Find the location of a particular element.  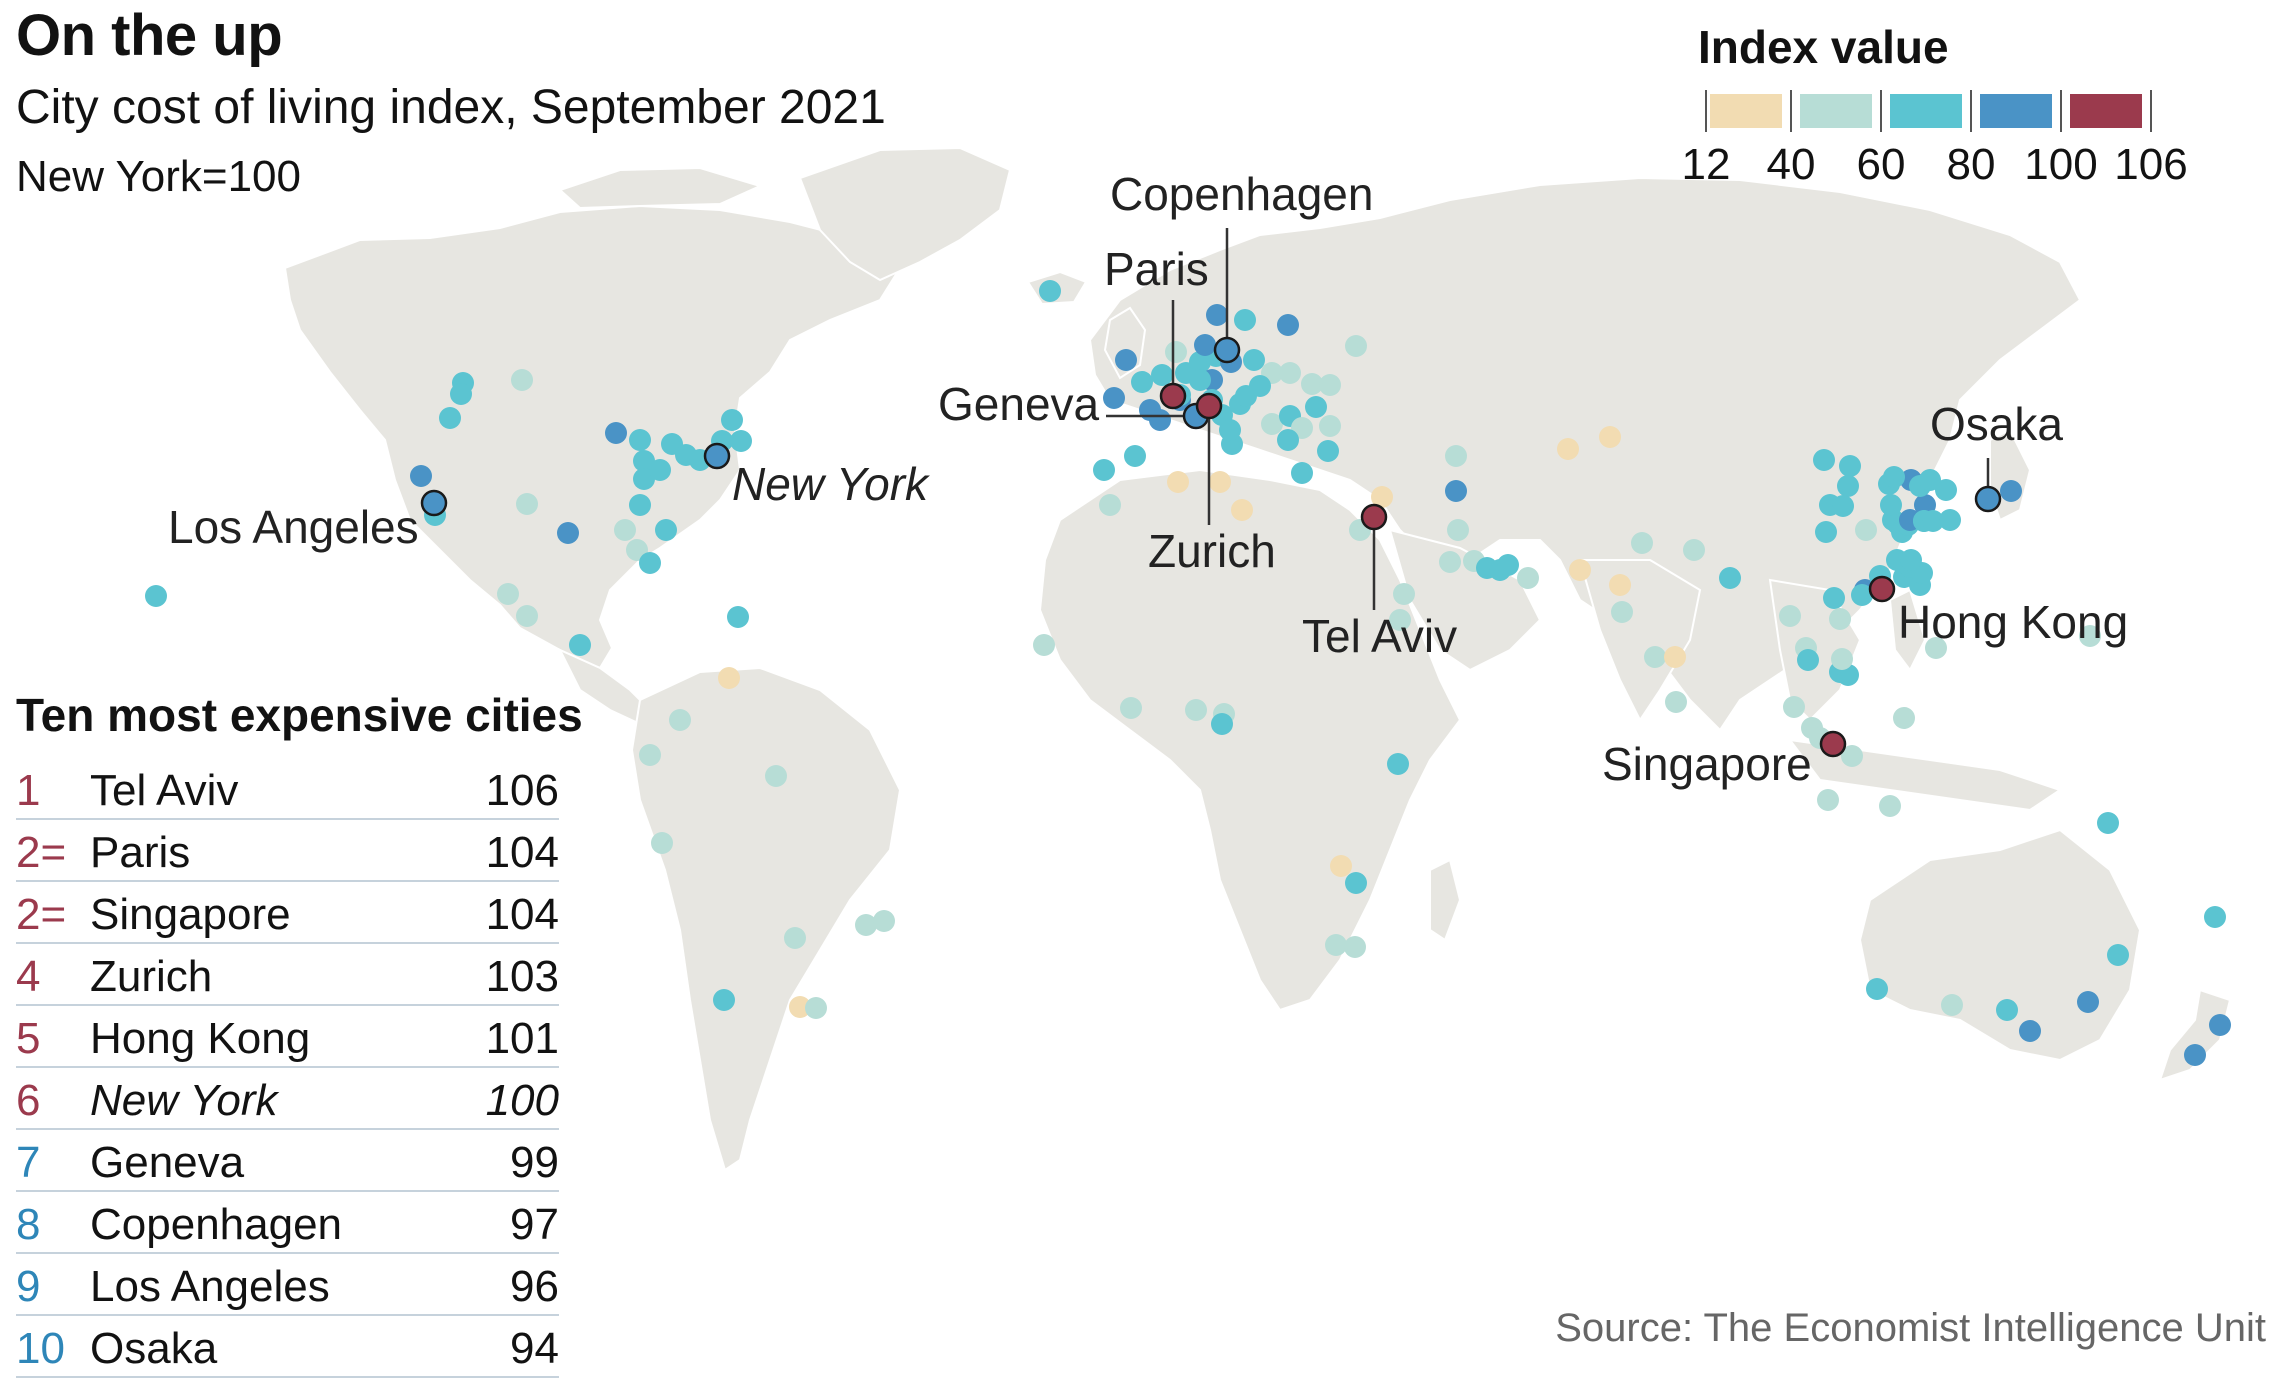

table-row: 2= Paris 104 is located at coordinates (287, 852).